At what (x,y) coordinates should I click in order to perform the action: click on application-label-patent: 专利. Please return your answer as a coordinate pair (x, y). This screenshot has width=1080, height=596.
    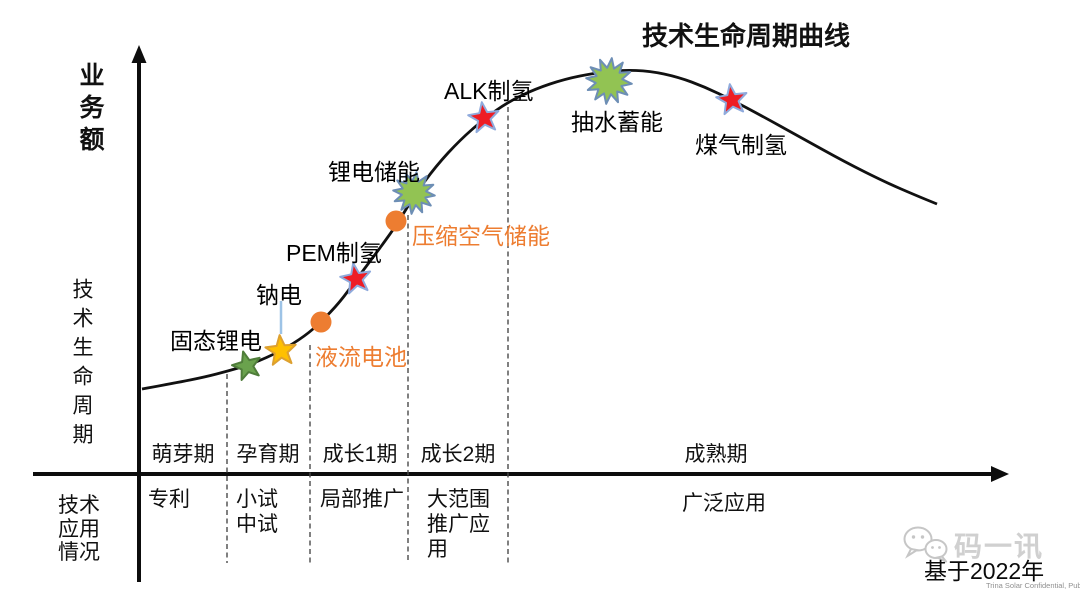
    Looking at the image, I should click on (169, 499).